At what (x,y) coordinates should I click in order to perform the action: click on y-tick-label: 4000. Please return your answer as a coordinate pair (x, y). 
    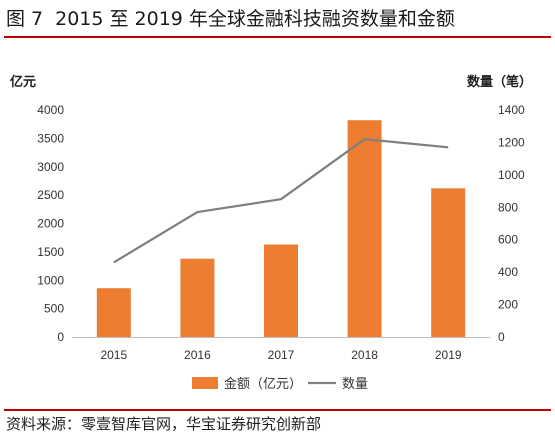
    Looking at the image, I should click on (50, 110).